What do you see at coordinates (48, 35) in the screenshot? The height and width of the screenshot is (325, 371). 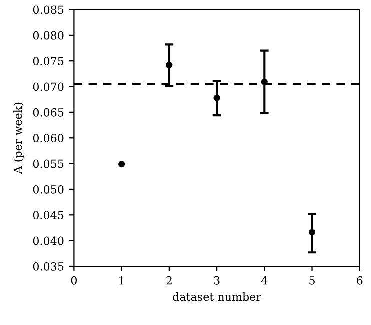 I see `y-tick-label: 0.080` at bounding box center [48, 35].